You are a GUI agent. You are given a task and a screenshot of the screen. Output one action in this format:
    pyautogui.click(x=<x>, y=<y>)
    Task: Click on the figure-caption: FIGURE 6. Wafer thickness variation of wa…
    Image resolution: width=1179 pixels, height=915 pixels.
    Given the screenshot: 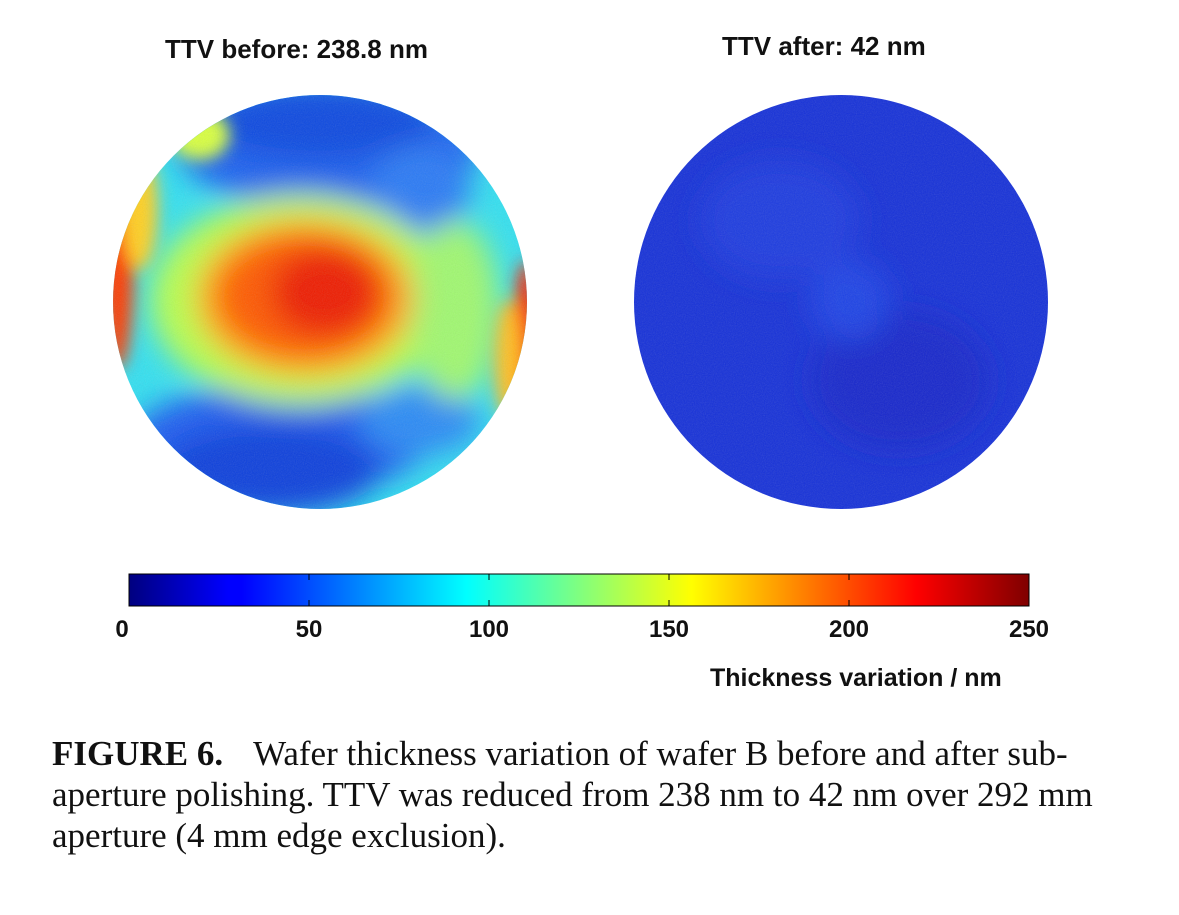 What is the action you would take?
    pyautogui.click(x=602, y=794)
    